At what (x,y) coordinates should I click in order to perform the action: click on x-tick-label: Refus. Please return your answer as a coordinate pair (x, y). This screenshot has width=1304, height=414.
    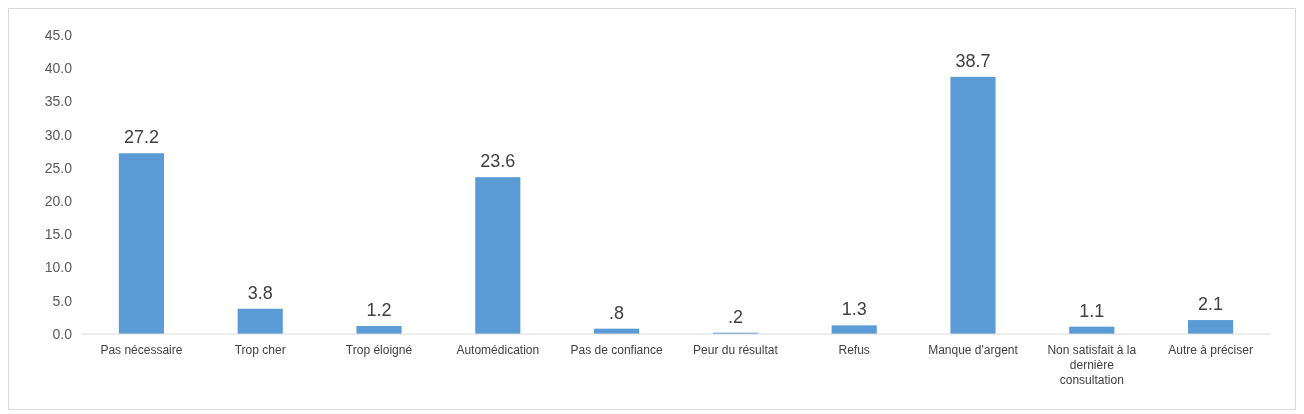
    Looking at the image, I should click on (854, 350).